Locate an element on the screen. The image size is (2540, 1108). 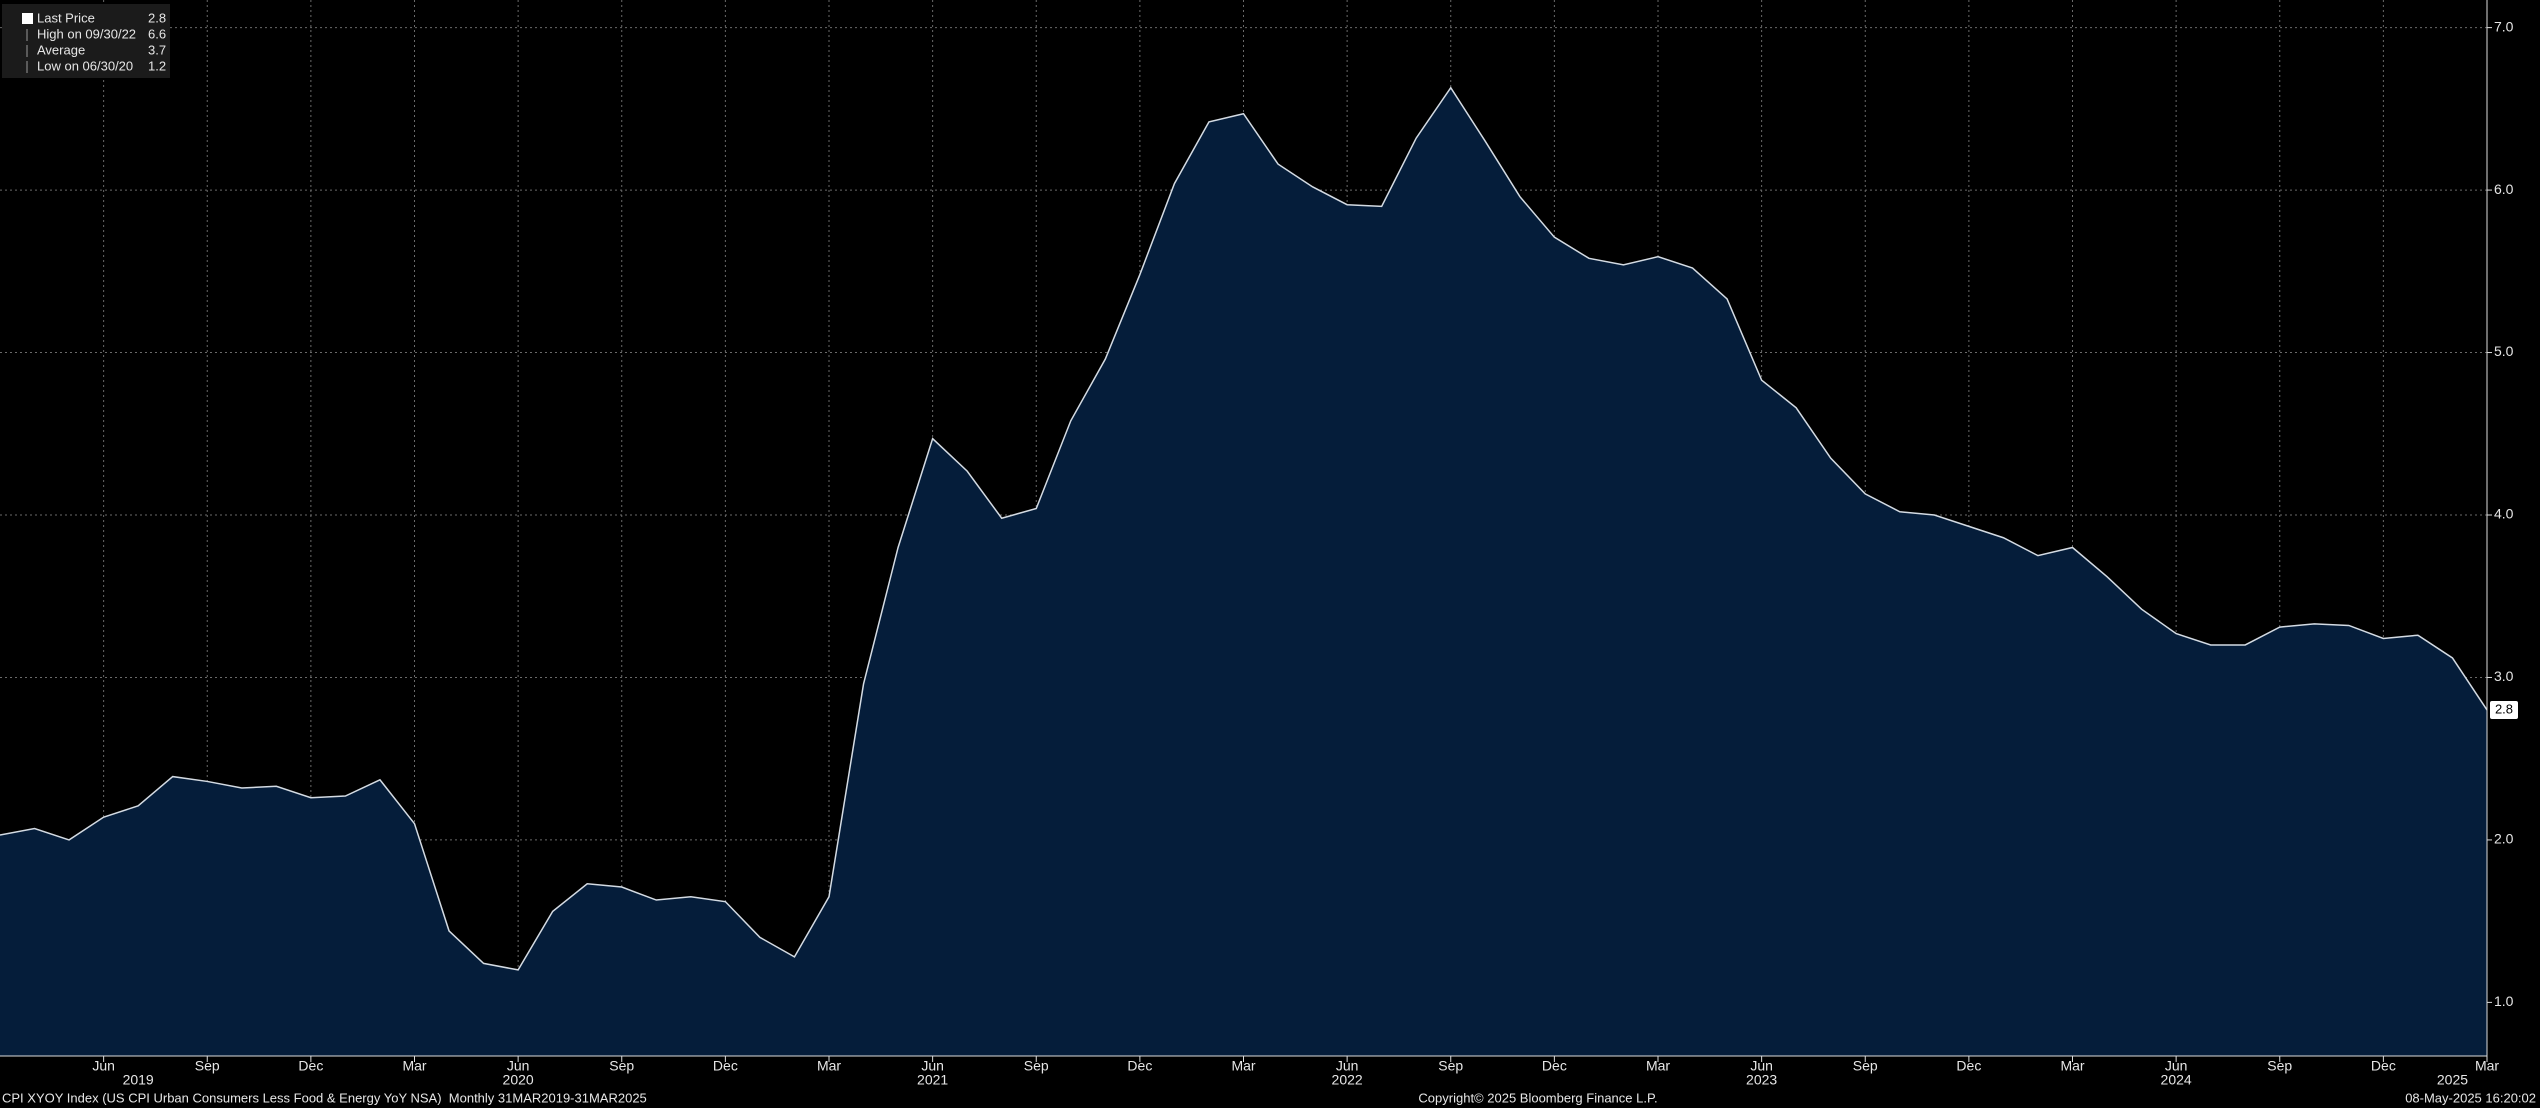
y-tick-label: 7.0 is located at coordinates (2504, 26).